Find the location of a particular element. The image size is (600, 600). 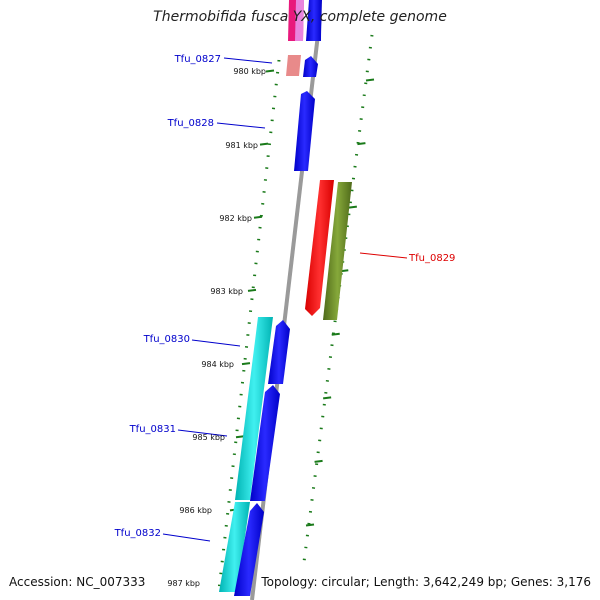

bp-label-985: 985 kbp is located at coordinates (208, 437).